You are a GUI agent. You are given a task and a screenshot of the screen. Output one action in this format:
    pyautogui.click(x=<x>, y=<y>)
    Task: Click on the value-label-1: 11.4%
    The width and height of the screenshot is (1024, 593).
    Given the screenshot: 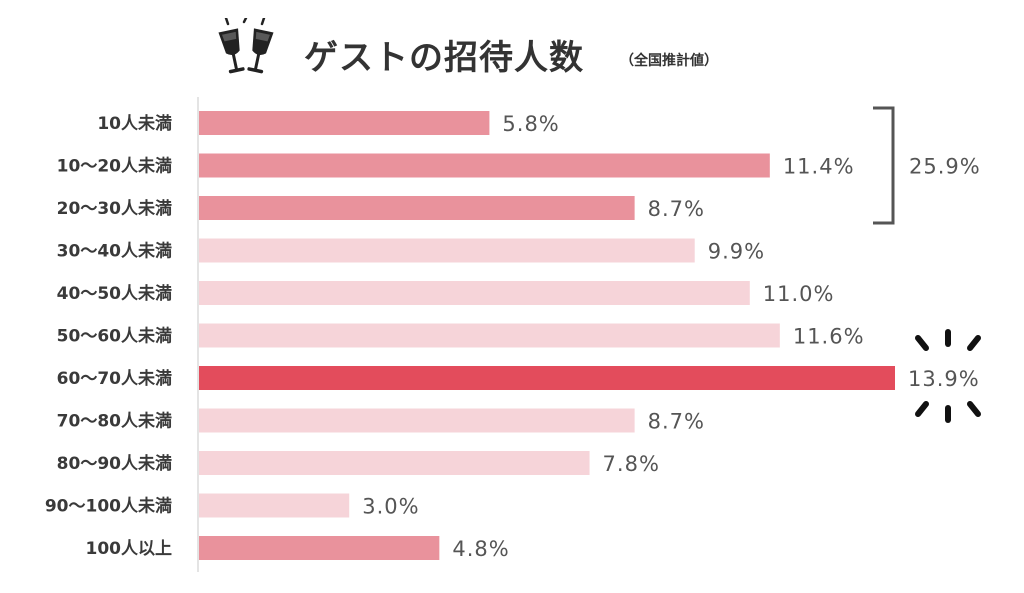 What is the action you would take?
    pyautogui.click(x=819, y=167)
    